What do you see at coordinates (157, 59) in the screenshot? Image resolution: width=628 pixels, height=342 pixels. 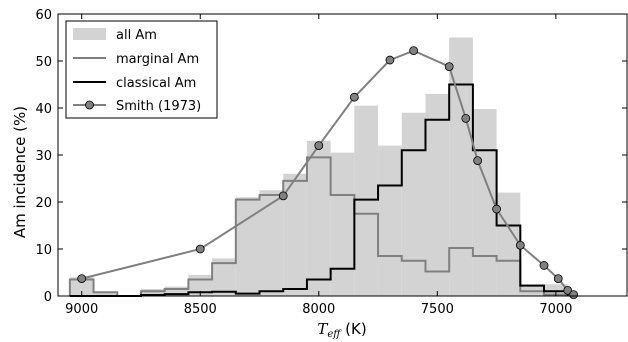 I see `legend-label-marginal-am: marginal Am` at bounding box center [157, 59].